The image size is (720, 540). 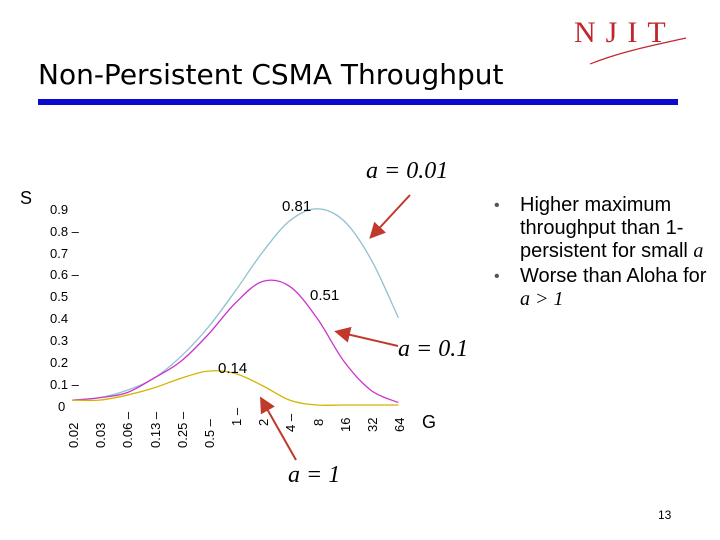 What do you see at coordinates (429, 422) in the screenshot?
I see `x-axis-label: G` at bounding box center [429, 422].